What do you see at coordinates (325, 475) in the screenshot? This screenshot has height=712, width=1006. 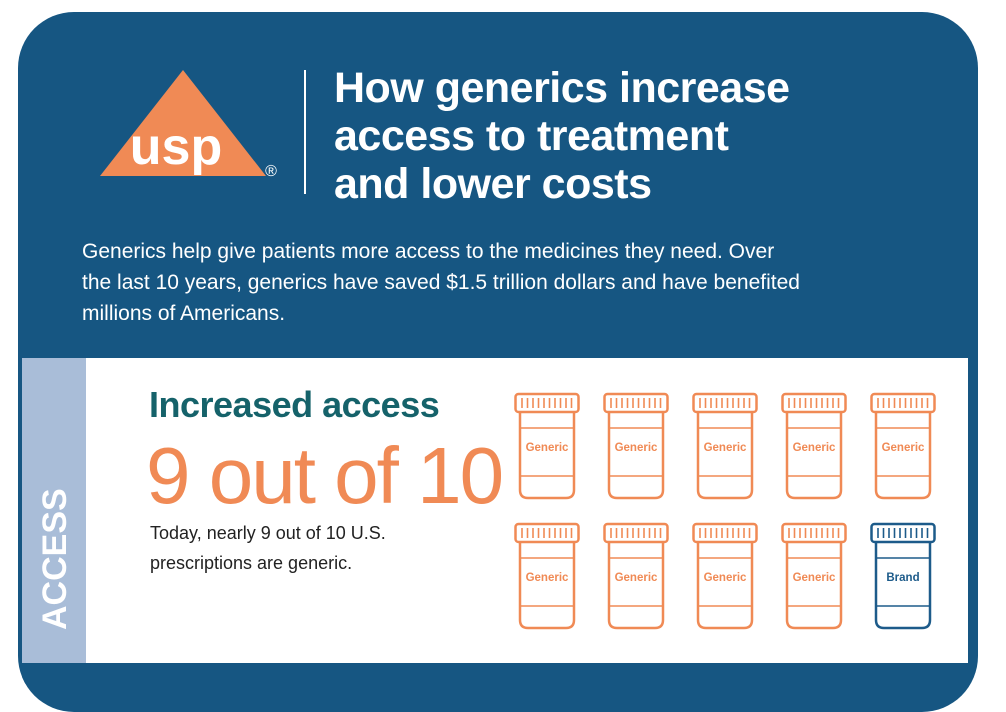 I see `big-stat: 9 out of 10` at bounding box center [325, 475].